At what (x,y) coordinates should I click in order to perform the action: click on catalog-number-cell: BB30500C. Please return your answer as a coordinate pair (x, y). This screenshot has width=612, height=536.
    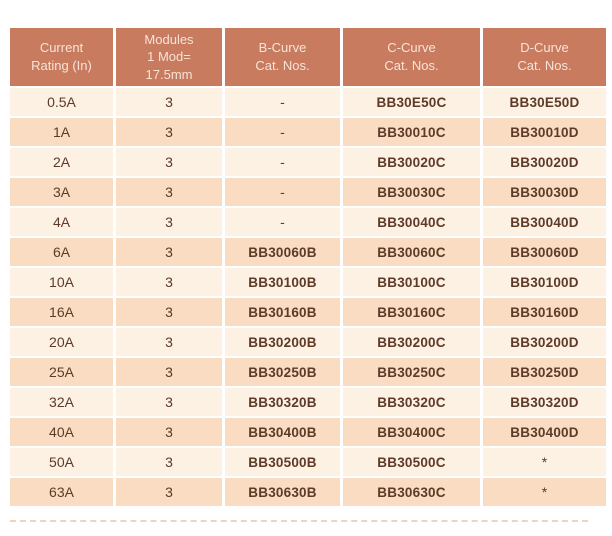
    Looking at the image, I should click on (411, 462).